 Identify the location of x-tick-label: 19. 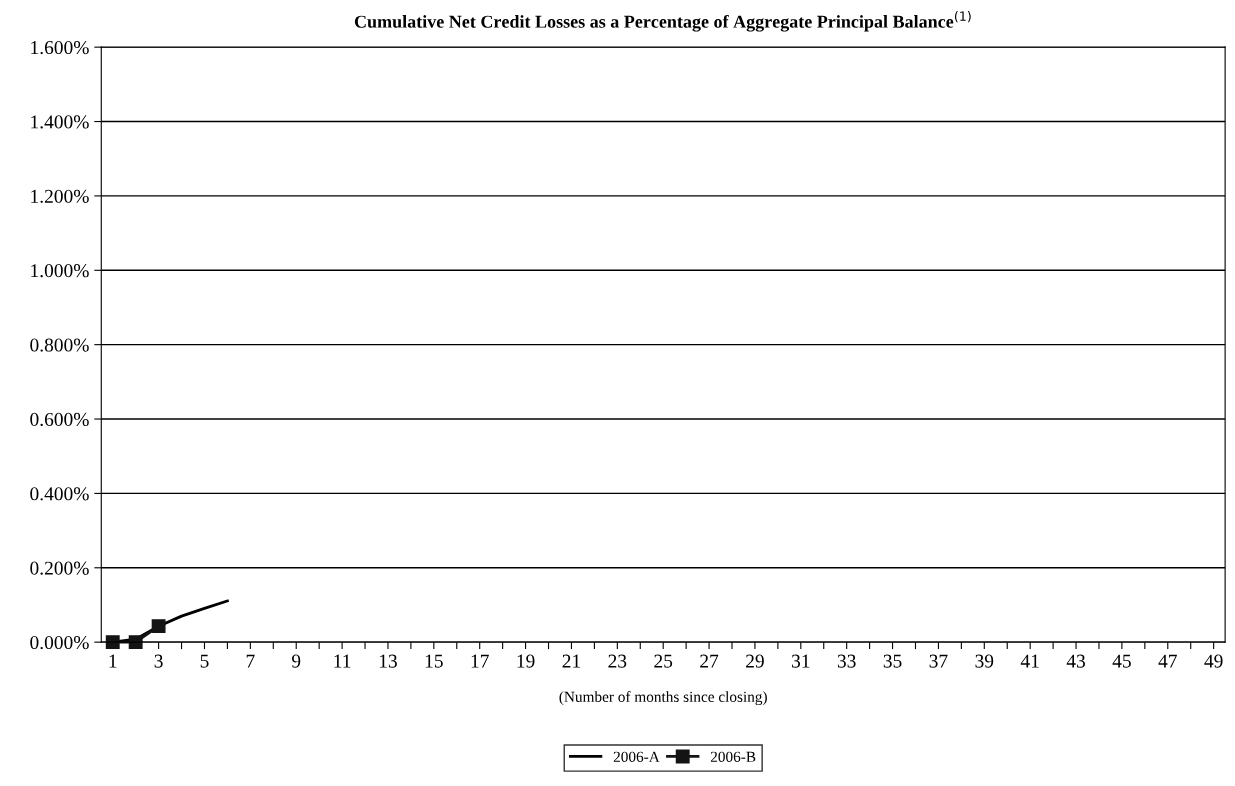
(526, 661).